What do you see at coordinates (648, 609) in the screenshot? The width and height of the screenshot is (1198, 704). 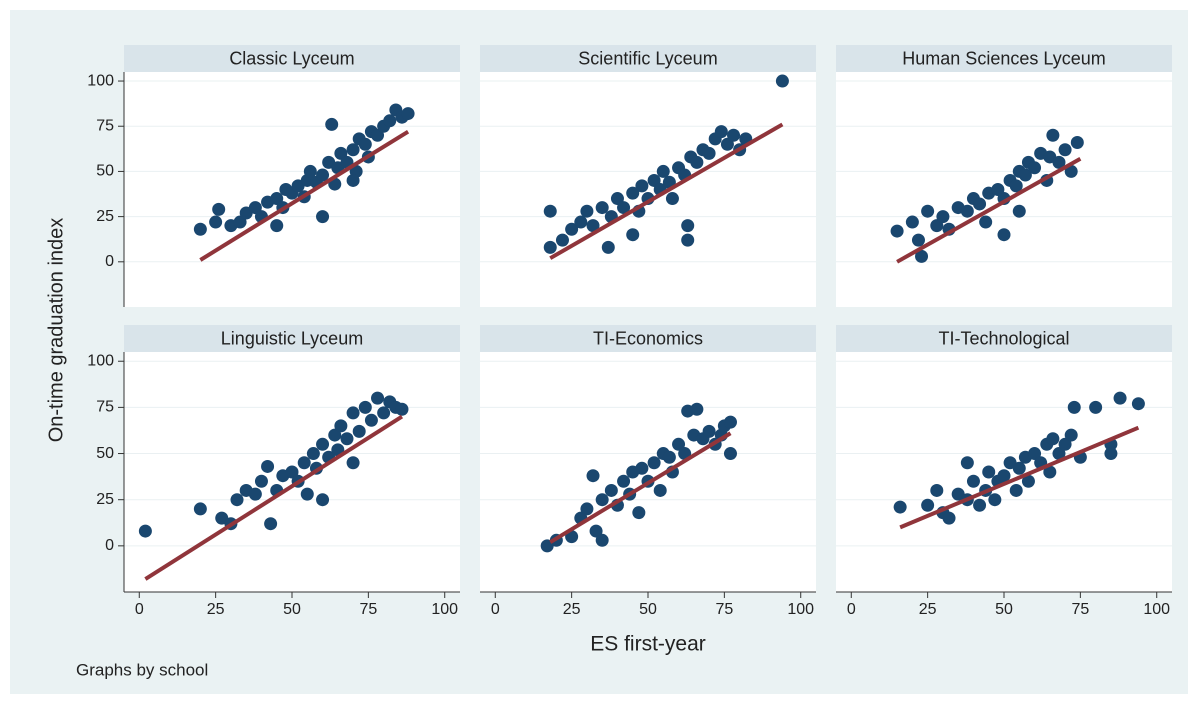 I see `x-tick-label: 50` at bounding box center [648, 609].